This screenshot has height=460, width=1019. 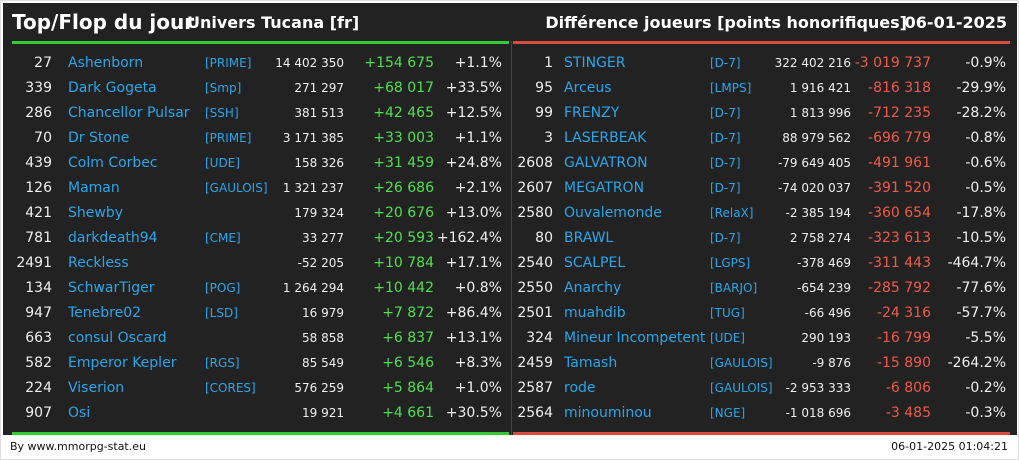 What do you see at coordinates (899, 163) in the screenshot?
I see `diff-cell: -491 961` at bounding box center [899, 163].